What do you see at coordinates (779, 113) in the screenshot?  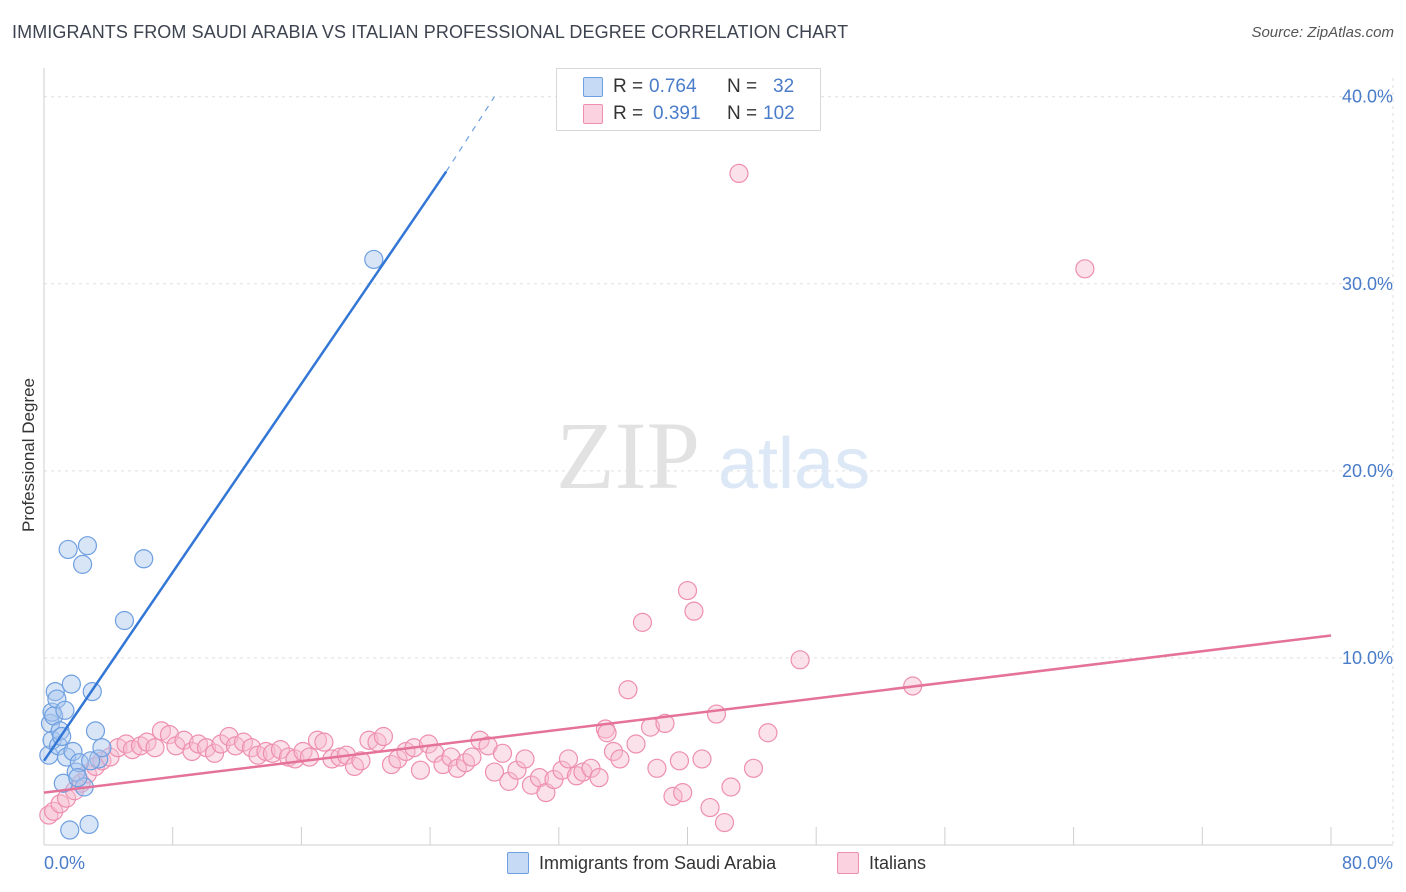 I see `stats-n-value-italians: 102` at bounding box center [779, 113].